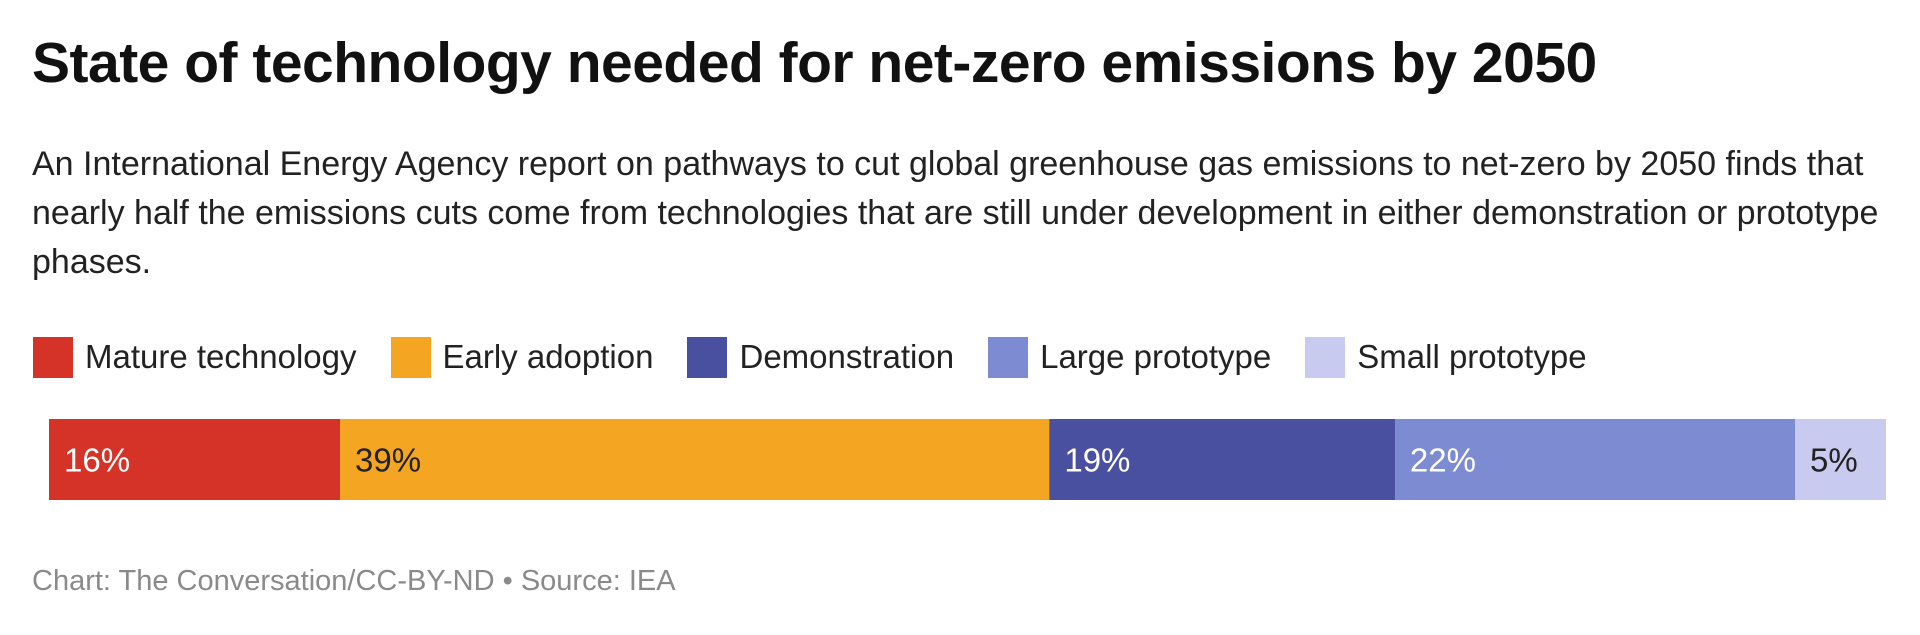 The height and width of the screenshot is (635, 1920). Describe the element at coordinates (388, 460) in the screenshot. I see `data-label: 39%` at that location.